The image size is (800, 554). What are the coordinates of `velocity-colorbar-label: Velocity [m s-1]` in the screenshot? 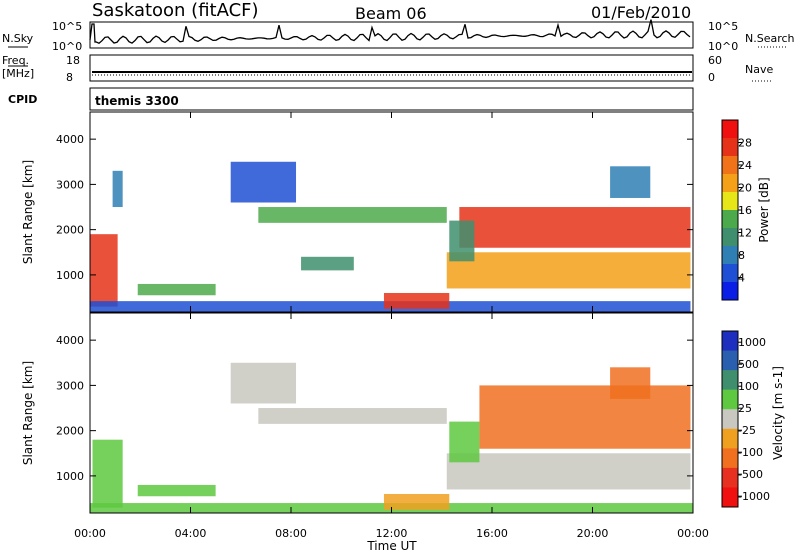 It's located at (778, 413).